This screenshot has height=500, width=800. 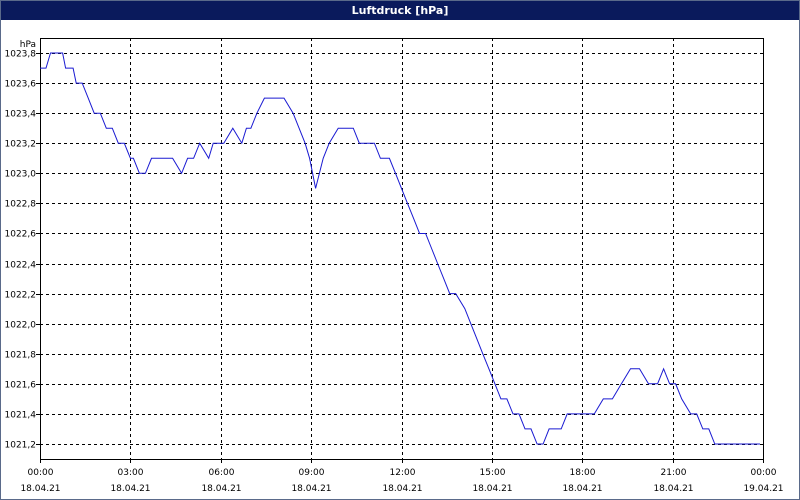 I want to click on x-tick-time: 15:00, so click(x=493, y=473).